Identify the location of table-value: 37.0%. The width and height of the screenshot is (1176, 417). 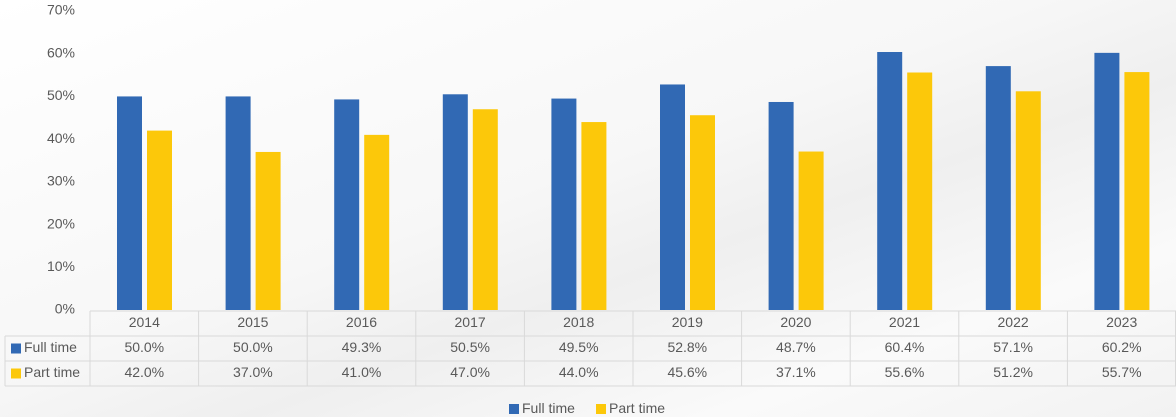
(253, 372).